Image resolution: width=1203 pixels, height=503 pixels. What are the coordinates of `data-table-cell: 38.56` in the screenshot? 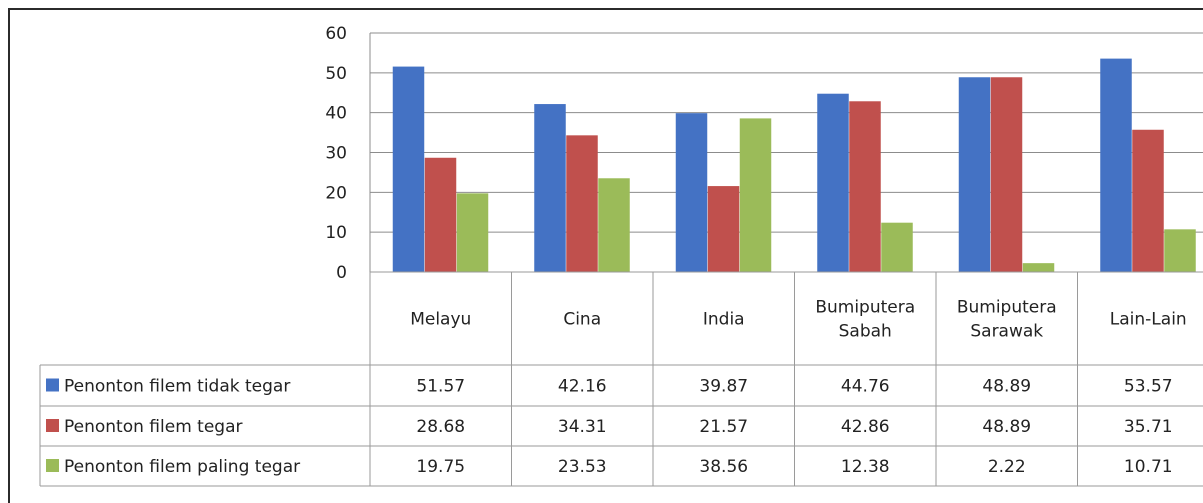 It's located at (723, 467).